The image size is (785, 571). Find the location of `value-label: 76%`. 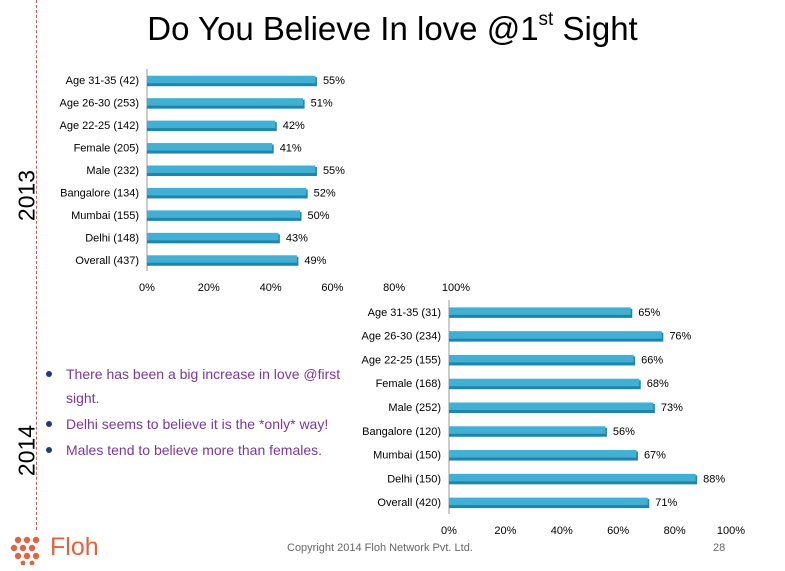

value-label: 76% is located at coordinates (680, 337).